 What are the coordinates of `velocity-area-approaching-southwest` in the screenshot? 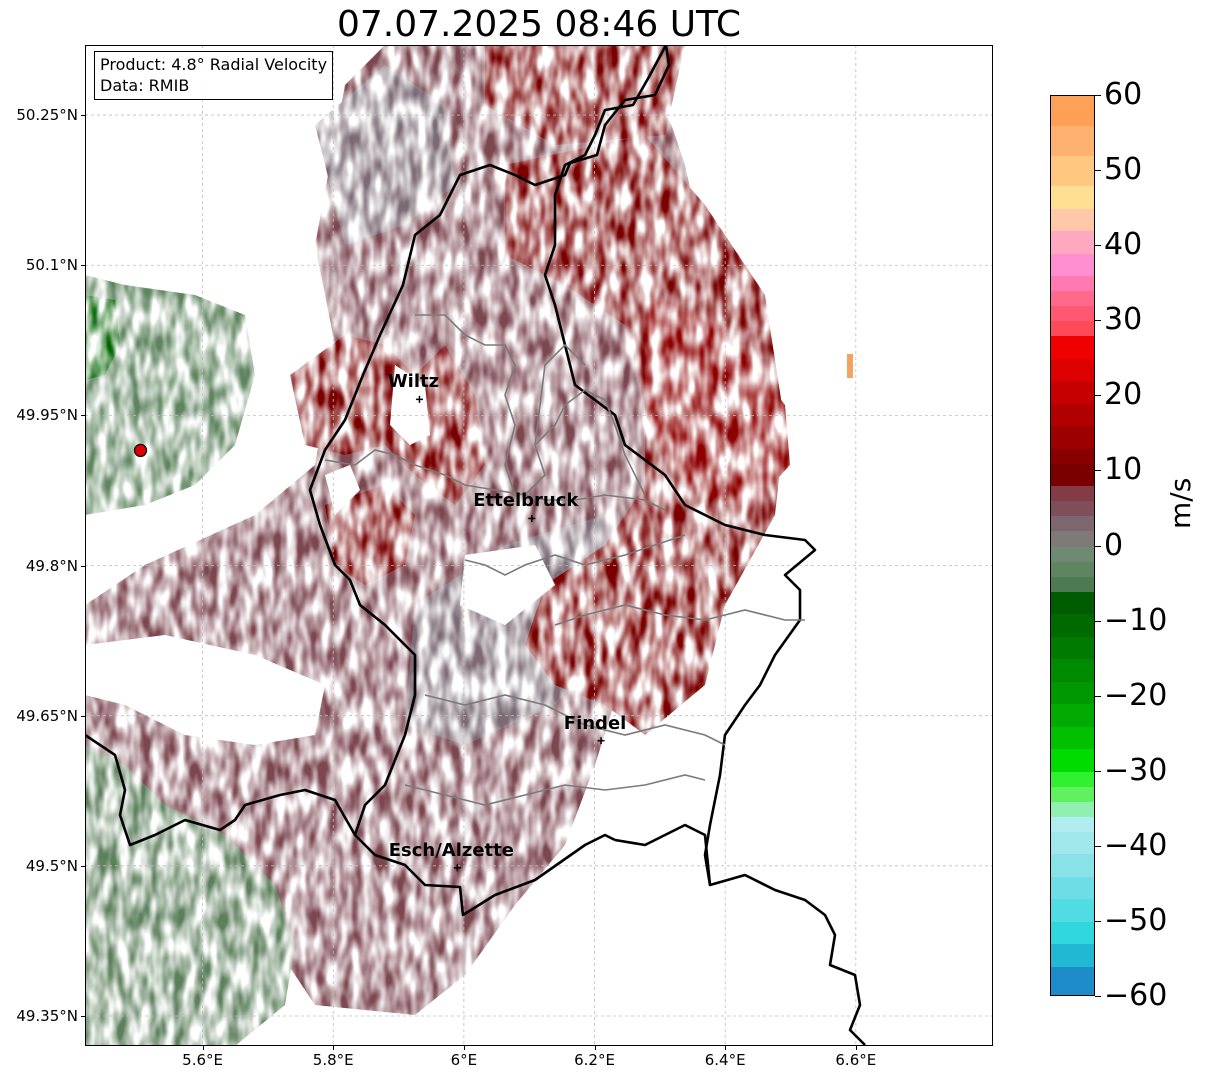 It's located at (190, 895).